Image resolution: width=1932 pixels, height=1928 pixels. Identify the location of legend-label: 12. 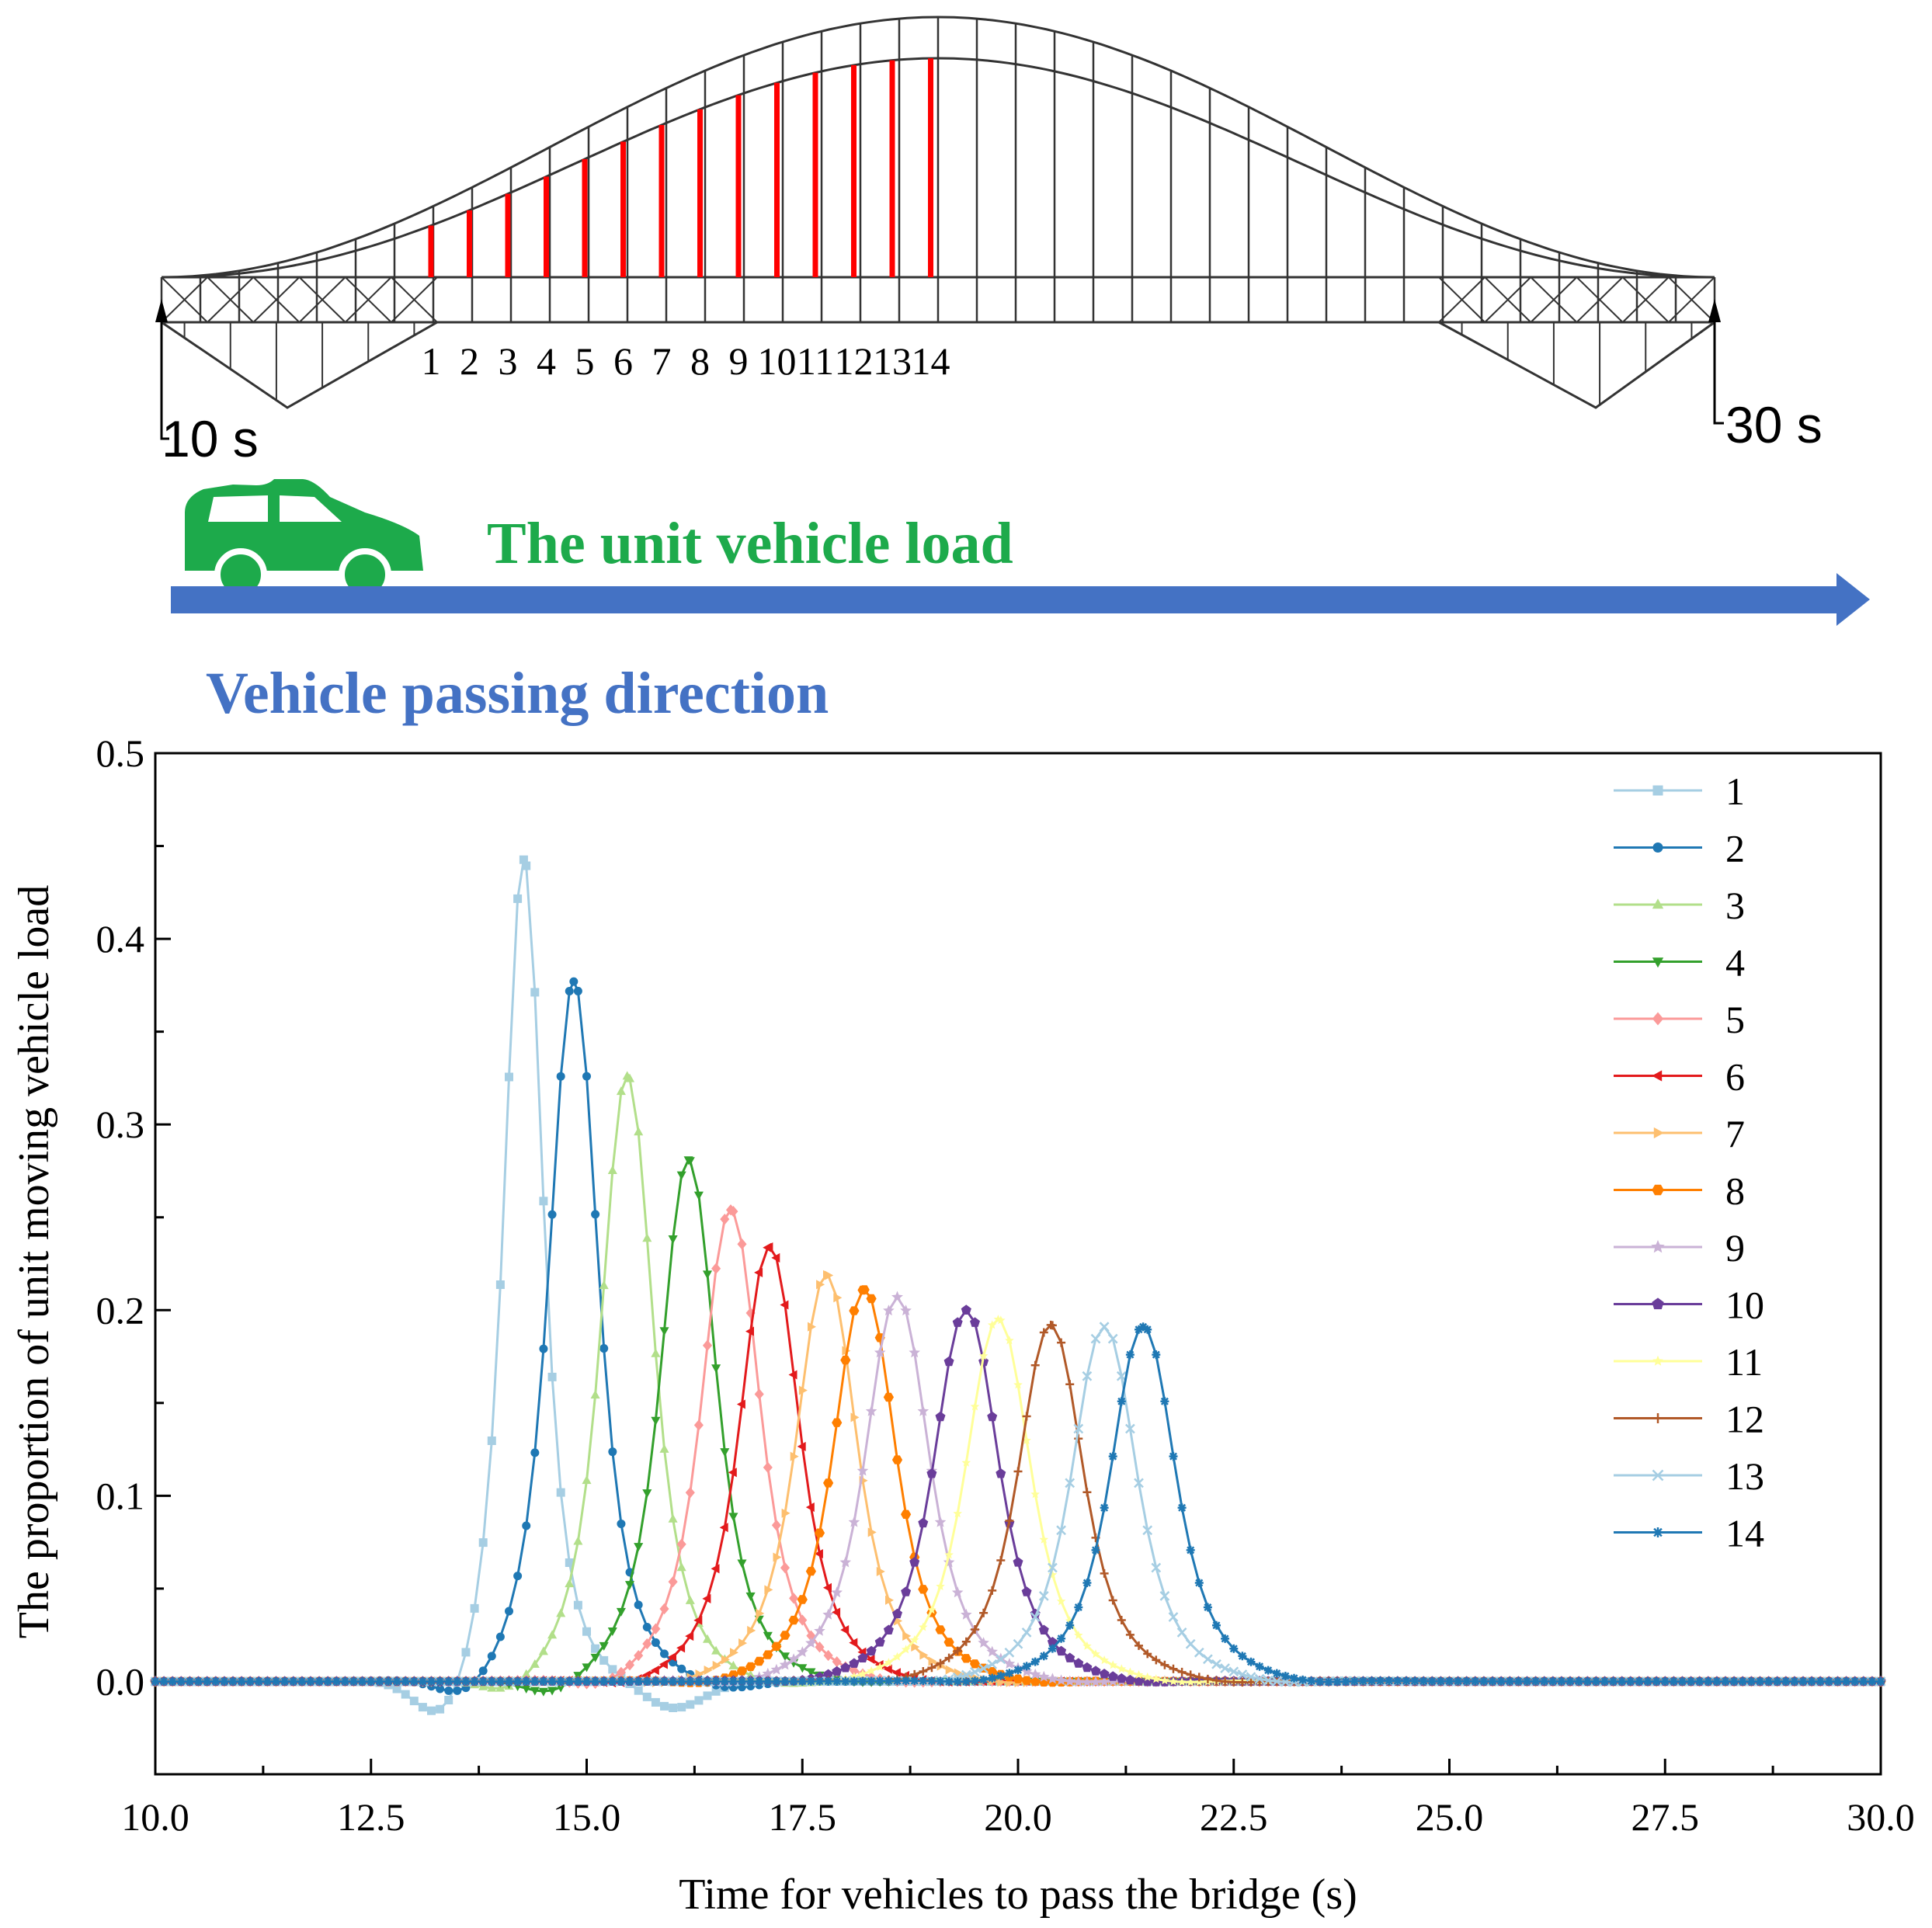
(1744, 1420).